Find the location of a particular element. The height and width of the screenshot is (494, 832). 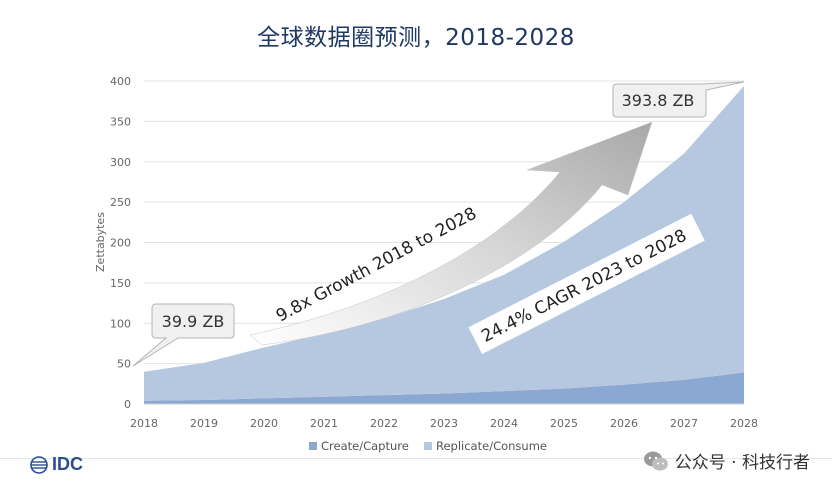

x-tick-label: 2023 is located at coordinates (444, 423).